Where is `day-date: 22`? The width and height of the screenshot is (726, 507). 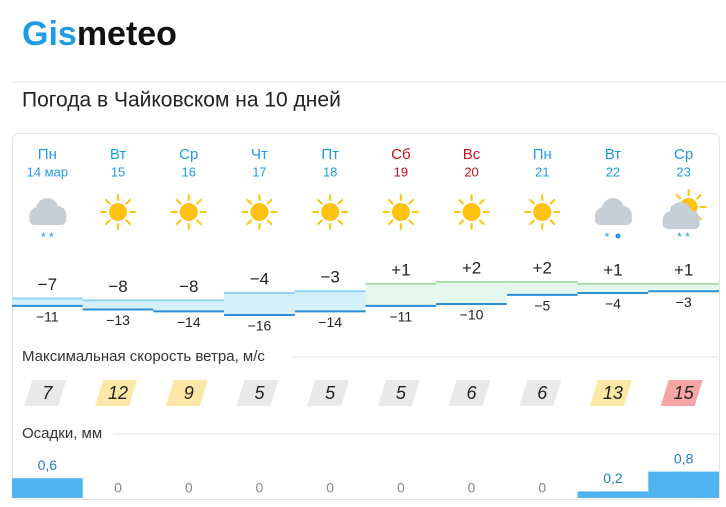 day-date: 22 is located at coordinates (613, 171).